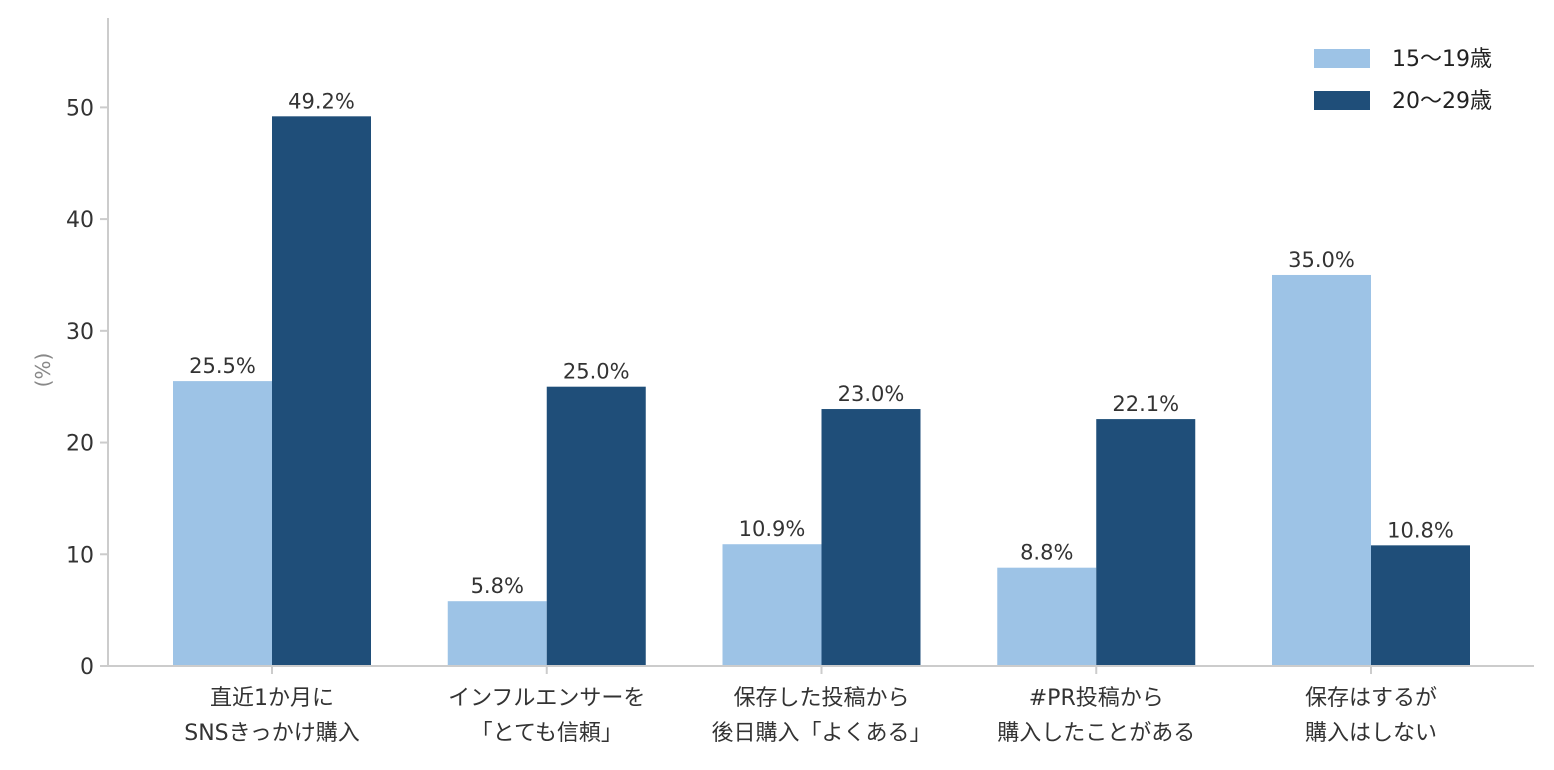 The height and width of the screenshot is (770, 1554). I want to click on x-category-label: インフルエンサーを, so click(546, 698).